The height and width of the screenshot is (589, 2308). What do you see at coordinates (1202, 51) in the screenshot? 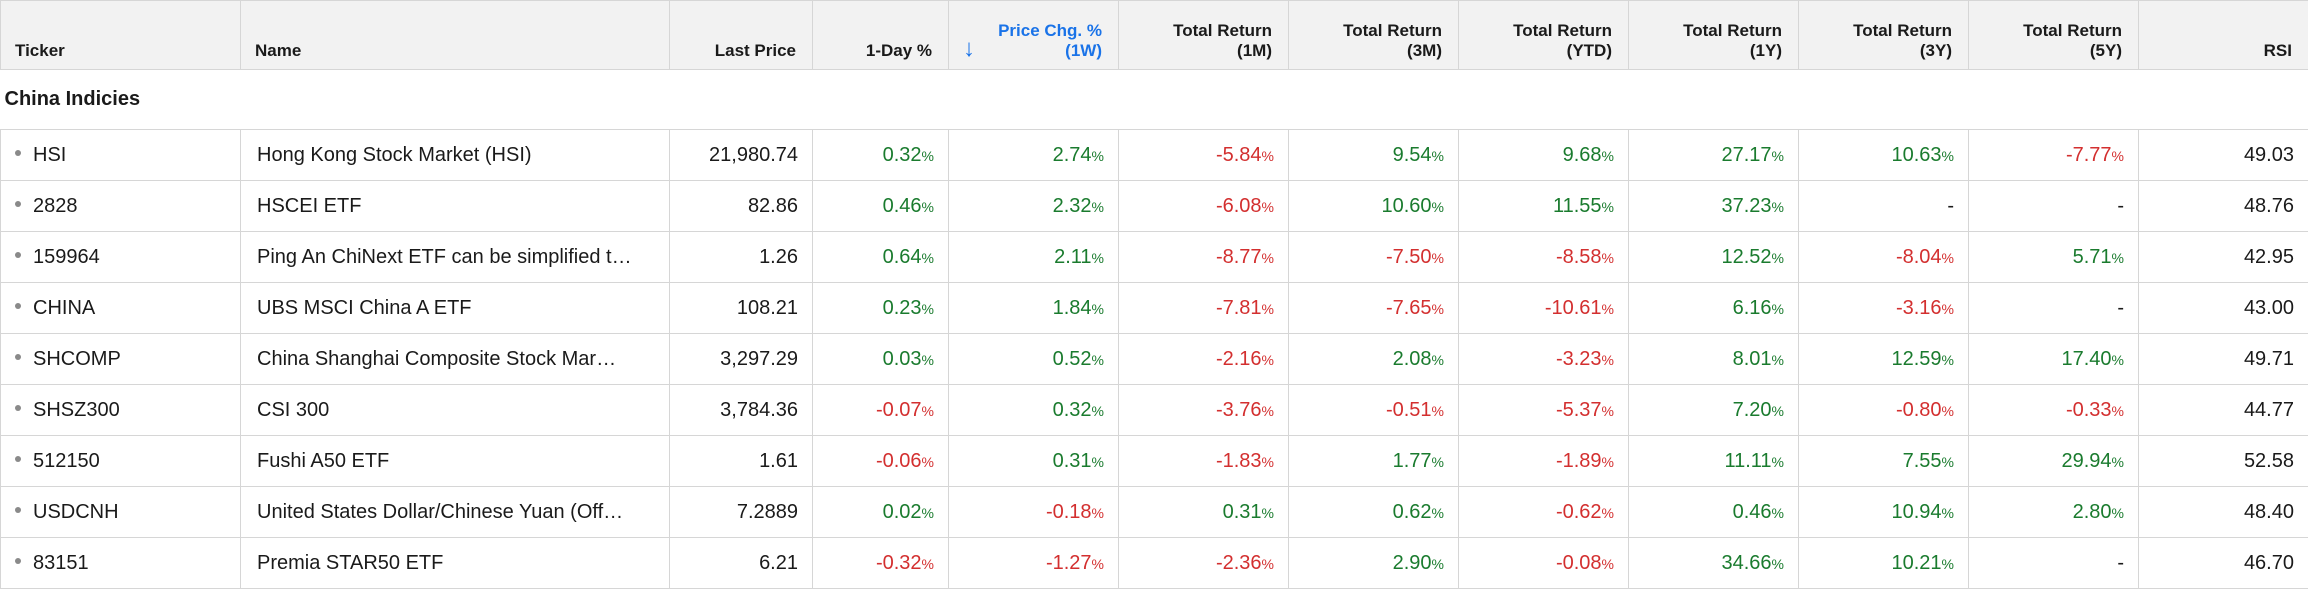
I see `column-header-sublabel: (1M)` at bounding box center [1202, 51].